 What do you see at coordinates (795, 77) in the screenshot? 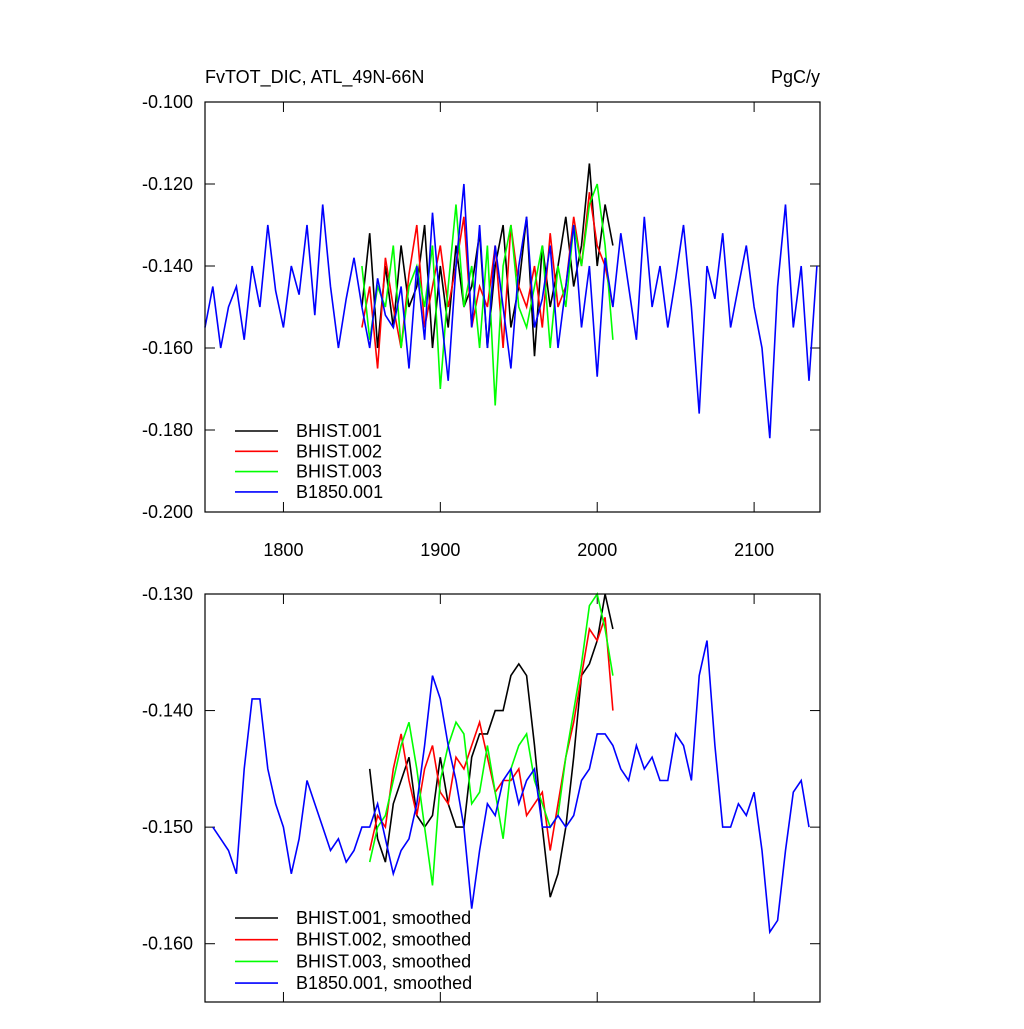
I see `units-label: PgC/y` at bounding box center [795, 77].